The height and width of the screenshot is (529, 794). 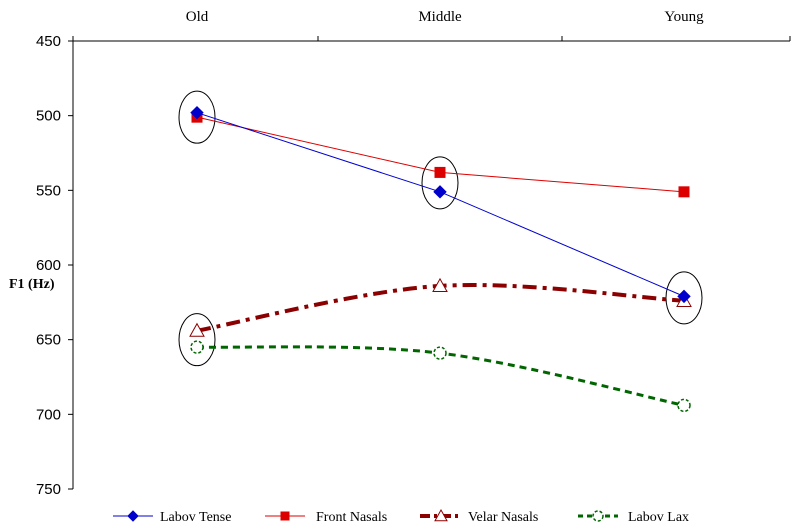 I want to click on y-tick-label: 600, so click(x=48, y=265).